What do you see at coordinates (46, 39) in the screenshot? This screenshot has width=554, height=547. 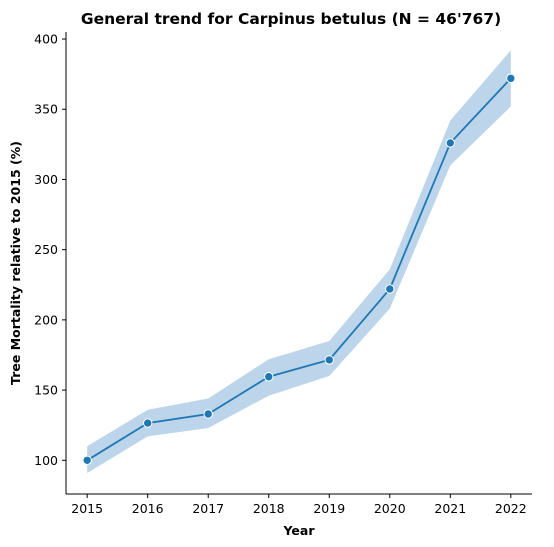 I see `y-tick-label: 400` at bounding box center [46, 39].